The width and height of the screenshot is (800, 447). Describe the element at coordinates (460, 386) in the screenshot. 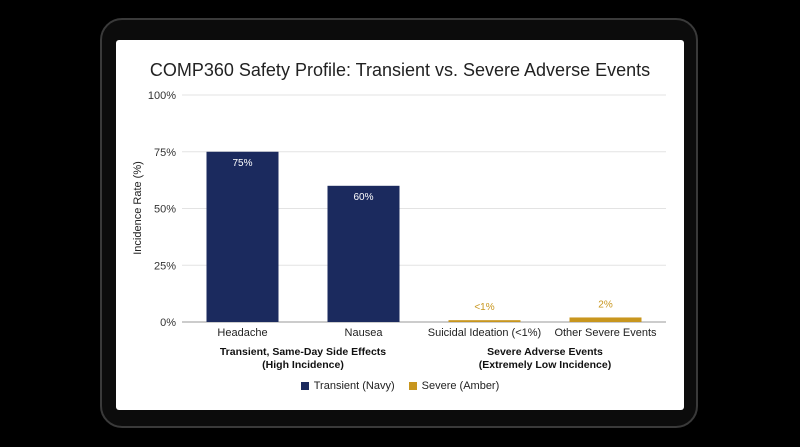

I see `legend-label: Severe (Amber)` at that location.